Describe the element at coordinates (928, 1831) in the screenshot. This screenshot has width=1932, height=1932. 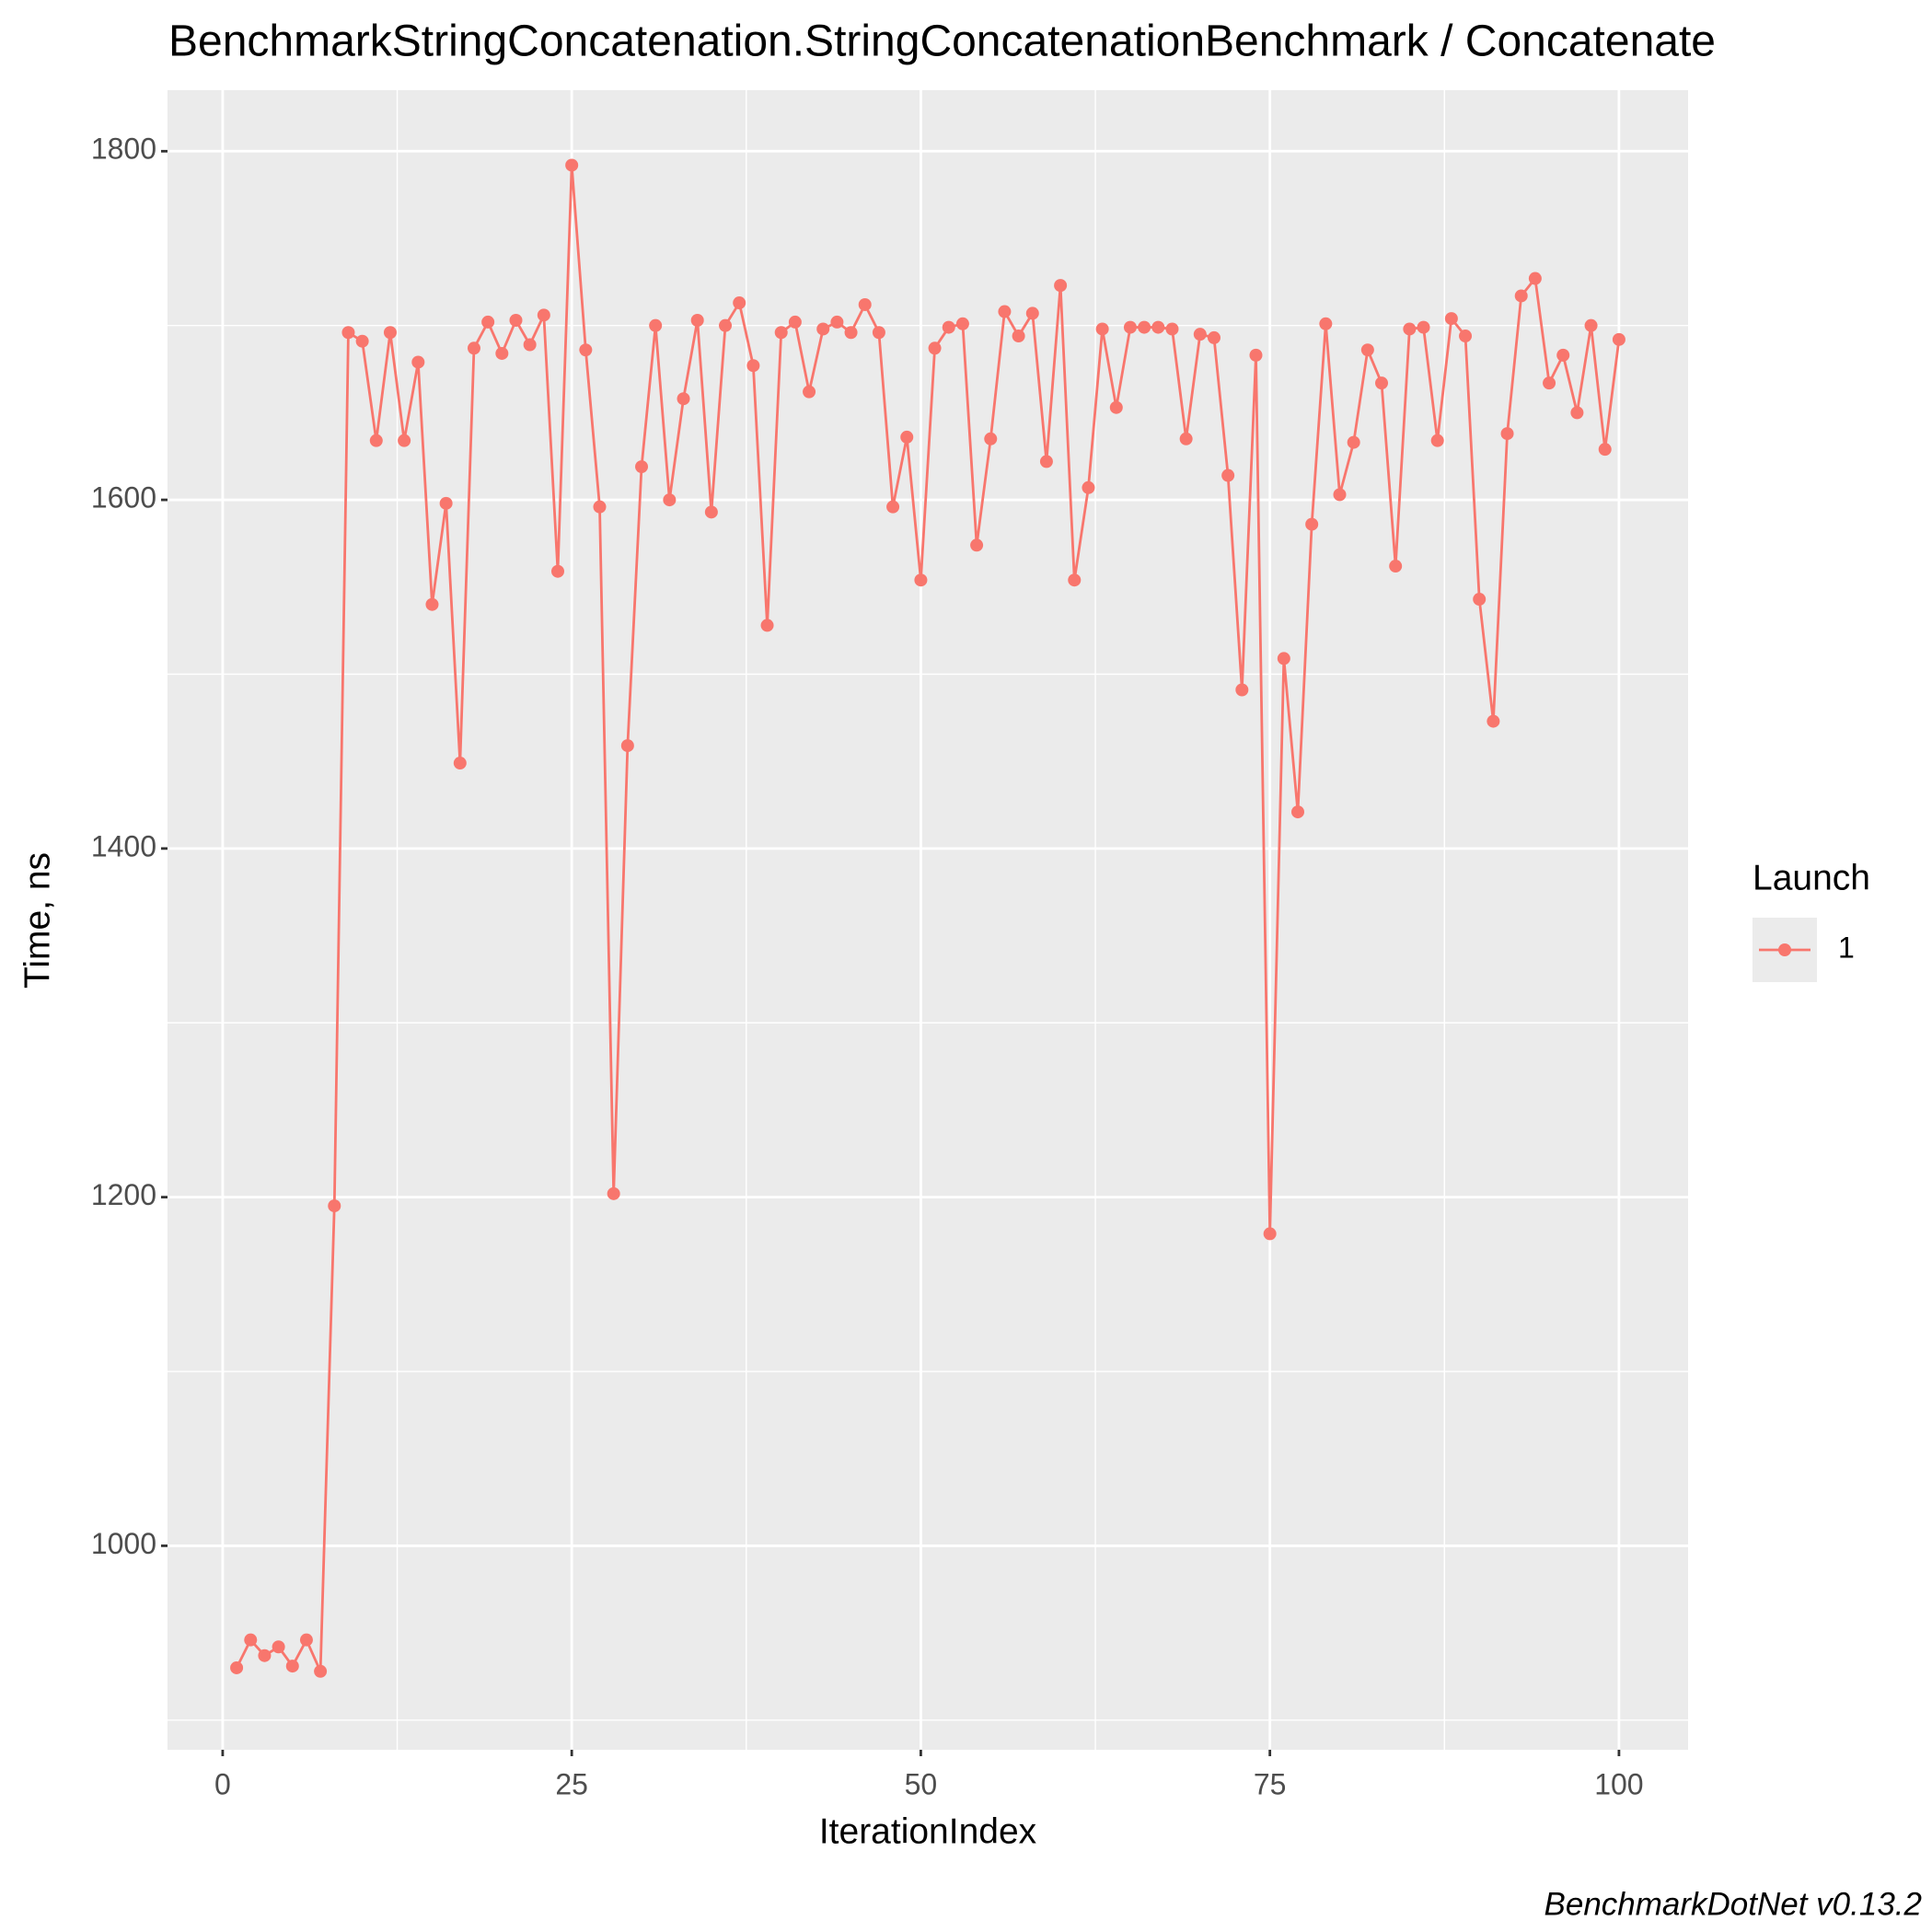
I see `x-axis-title: IterationIndex` at that location.